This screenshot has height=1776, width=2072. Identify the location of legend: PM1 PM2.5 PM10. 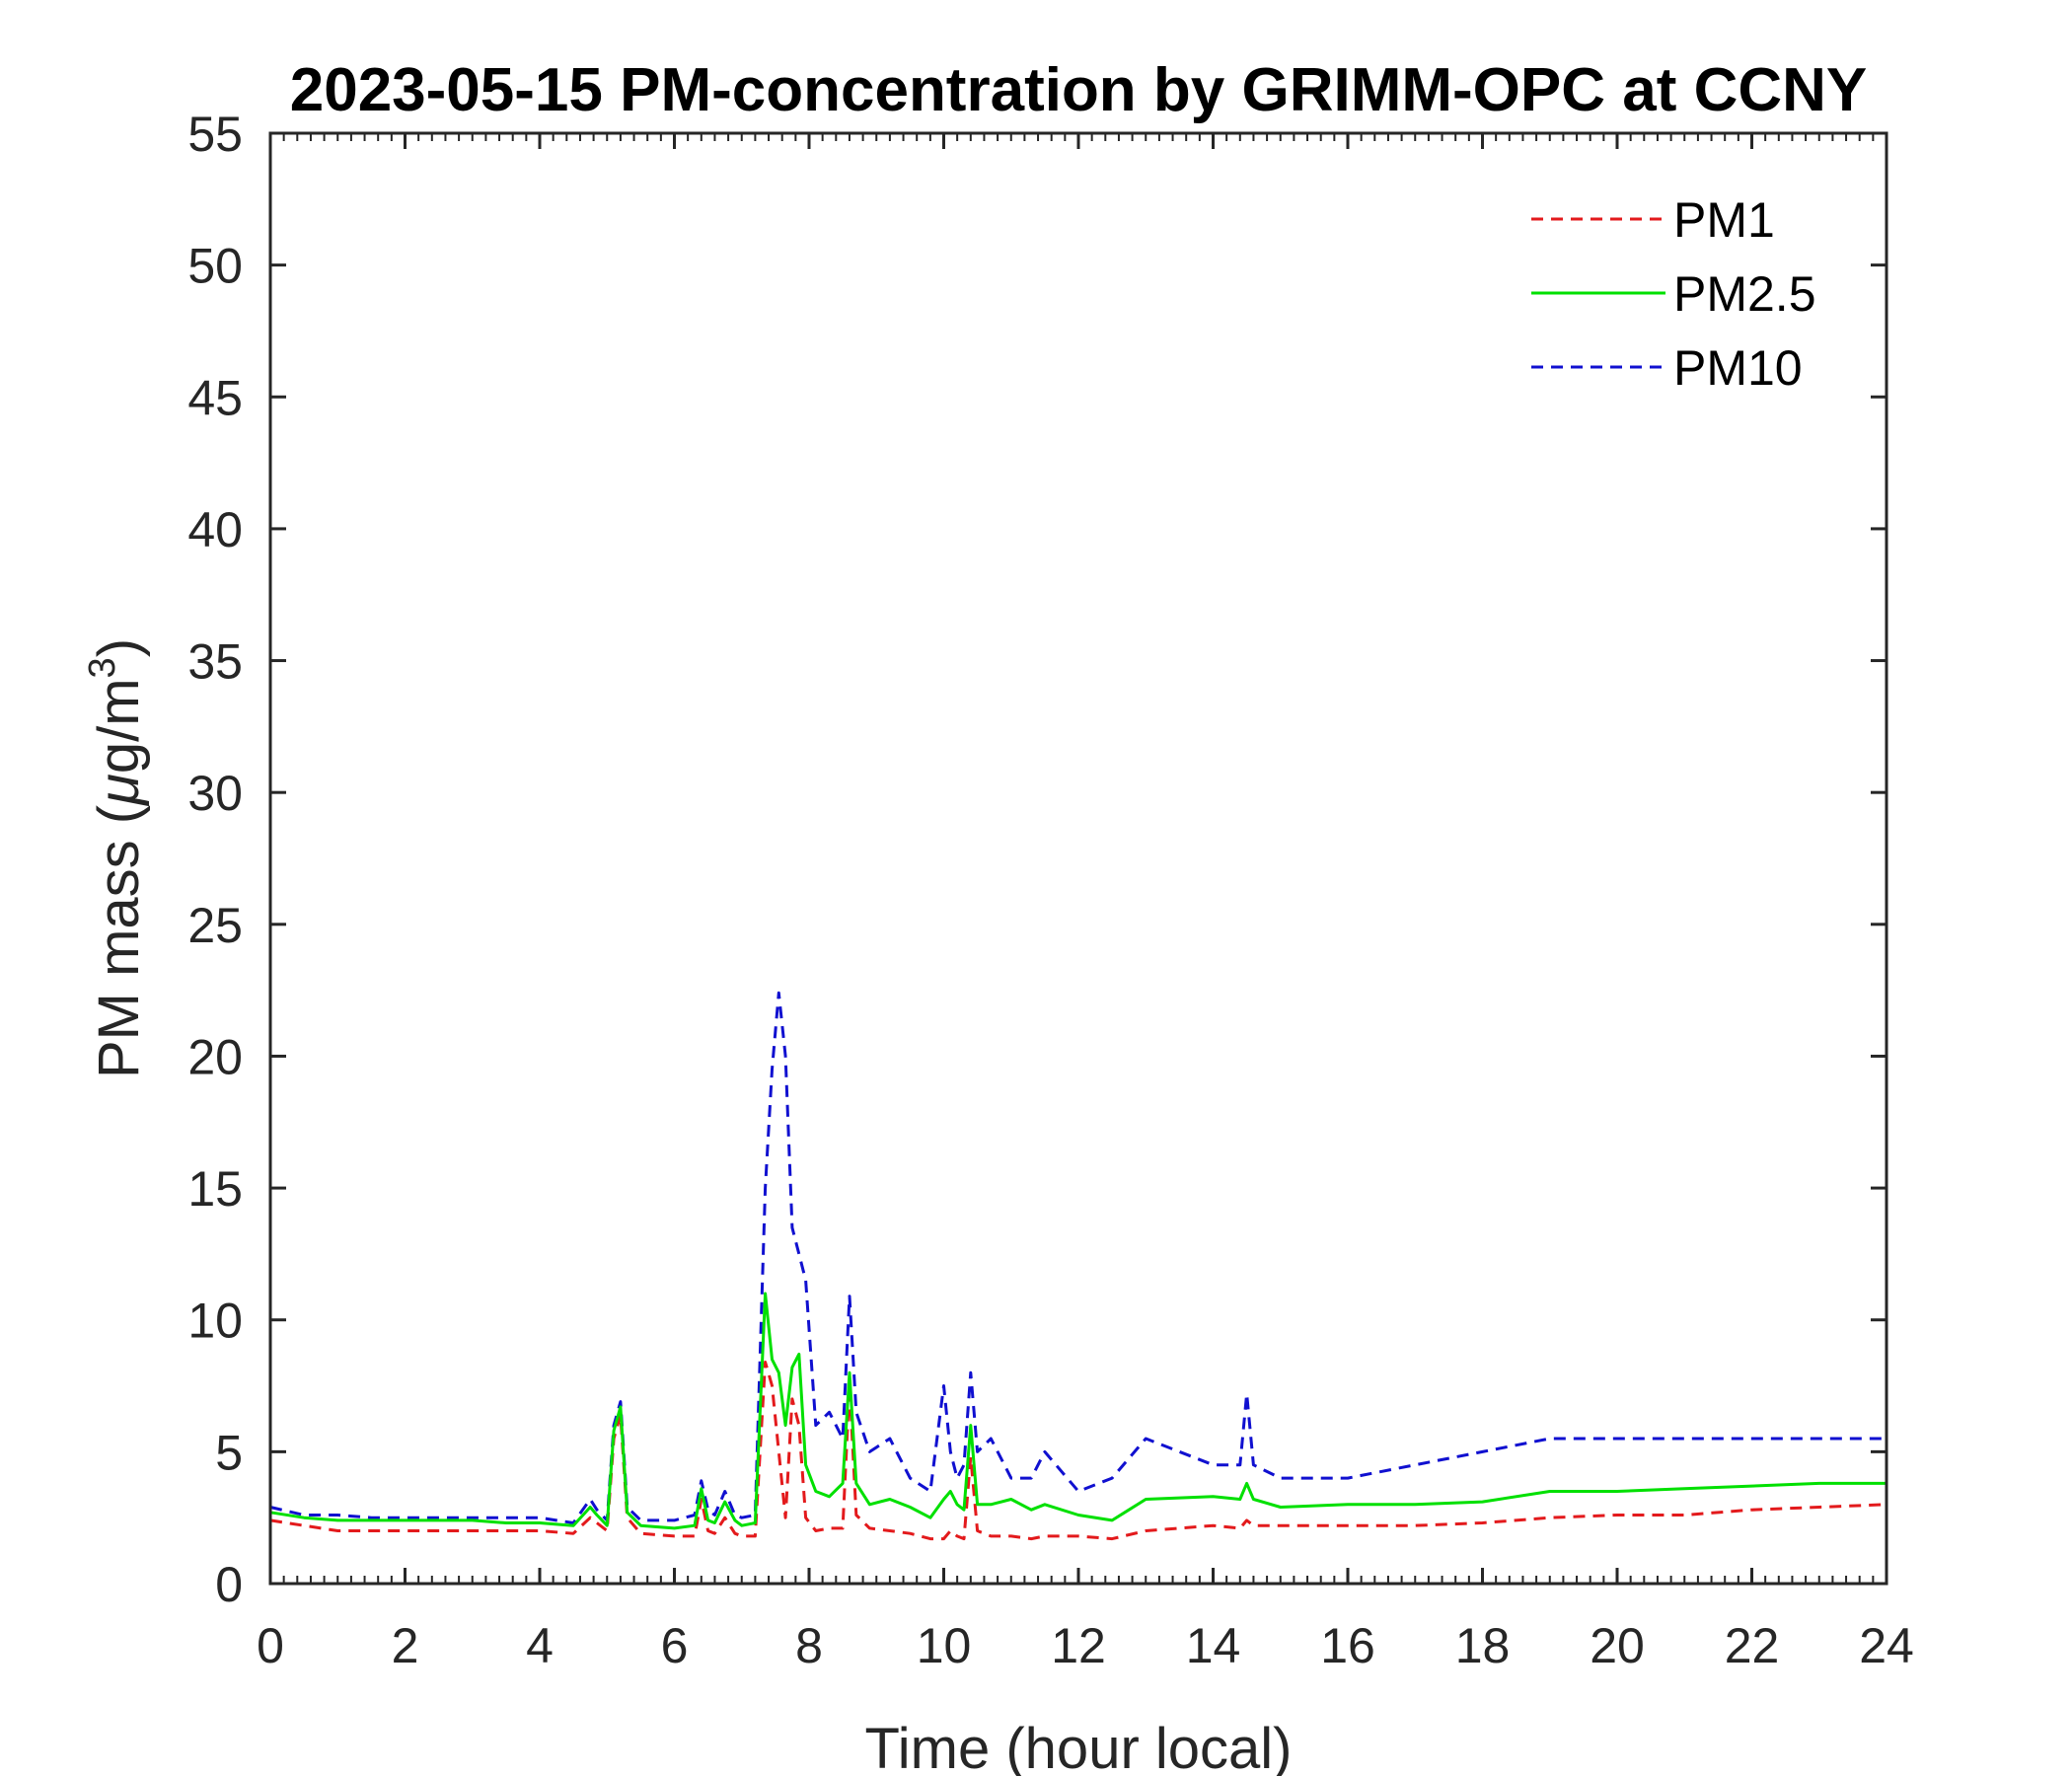
(1674, 294).